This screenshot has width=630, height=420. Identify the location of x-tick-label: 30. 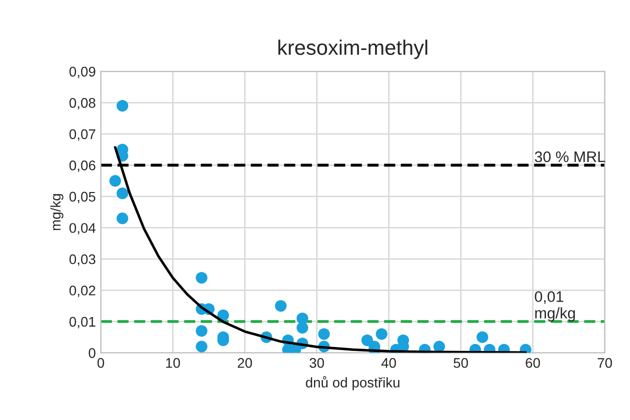
(317, 363).